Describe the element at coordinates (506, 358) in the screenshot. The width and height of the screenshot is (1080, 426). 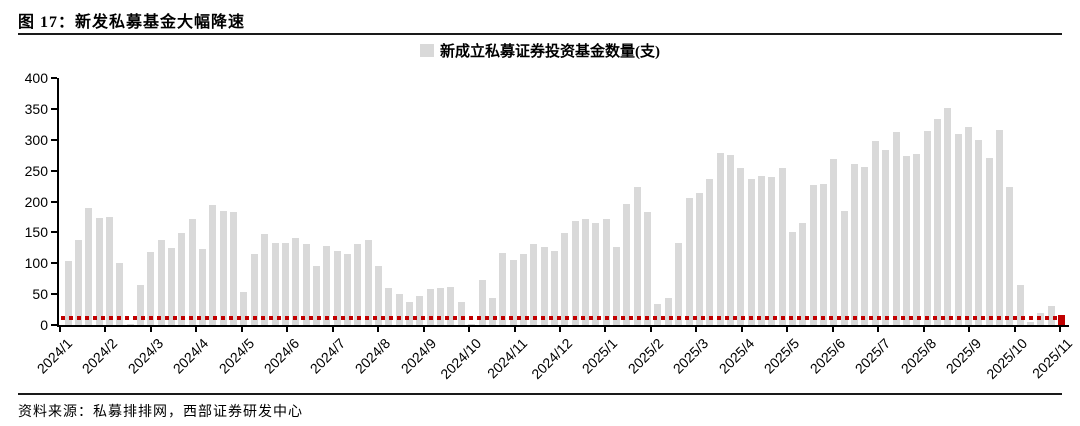
I see `x-axis-tick-label: 2024/11` at that location.